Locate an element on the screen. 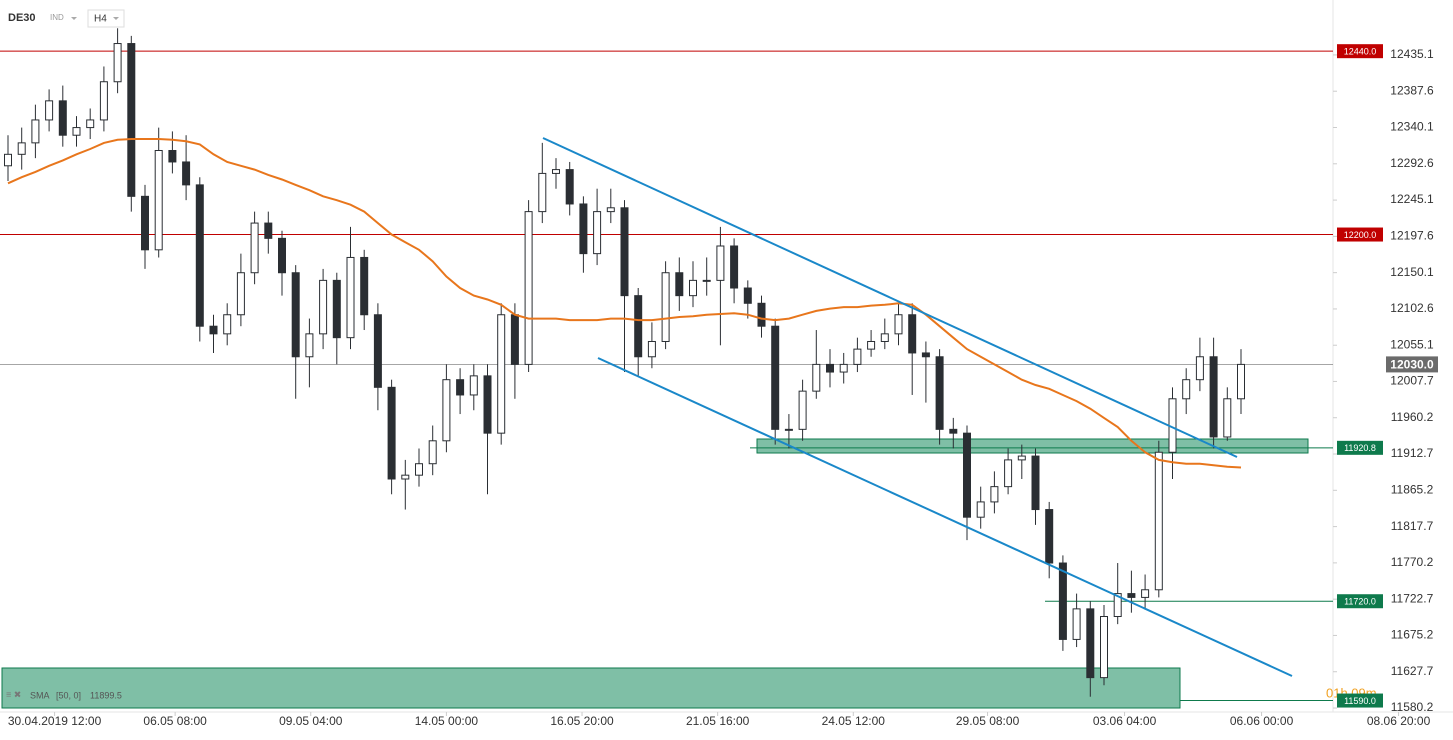 Image resolution: width=1453 pixels, height=740 pixels. last-price-badge is located at coordinates (1412, 364).